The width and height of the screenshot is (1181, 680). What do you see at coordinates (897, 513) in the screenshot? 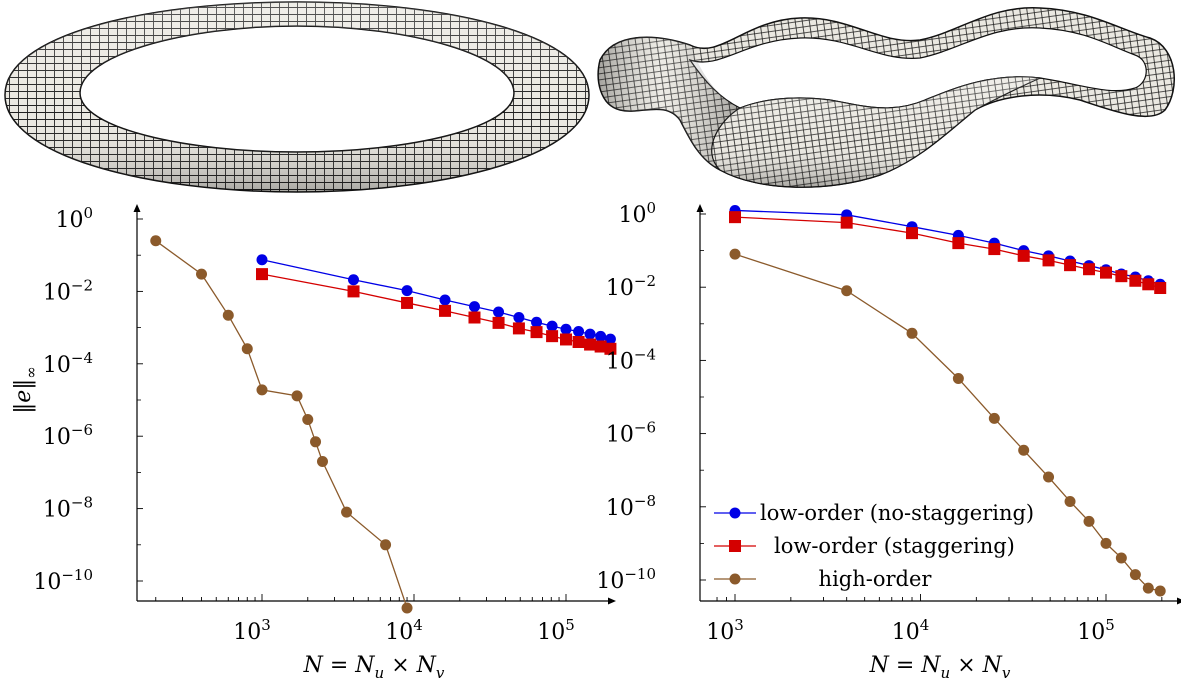
I see `legend-label: low-order (no-staggering)` at bounding box center [897, 513].